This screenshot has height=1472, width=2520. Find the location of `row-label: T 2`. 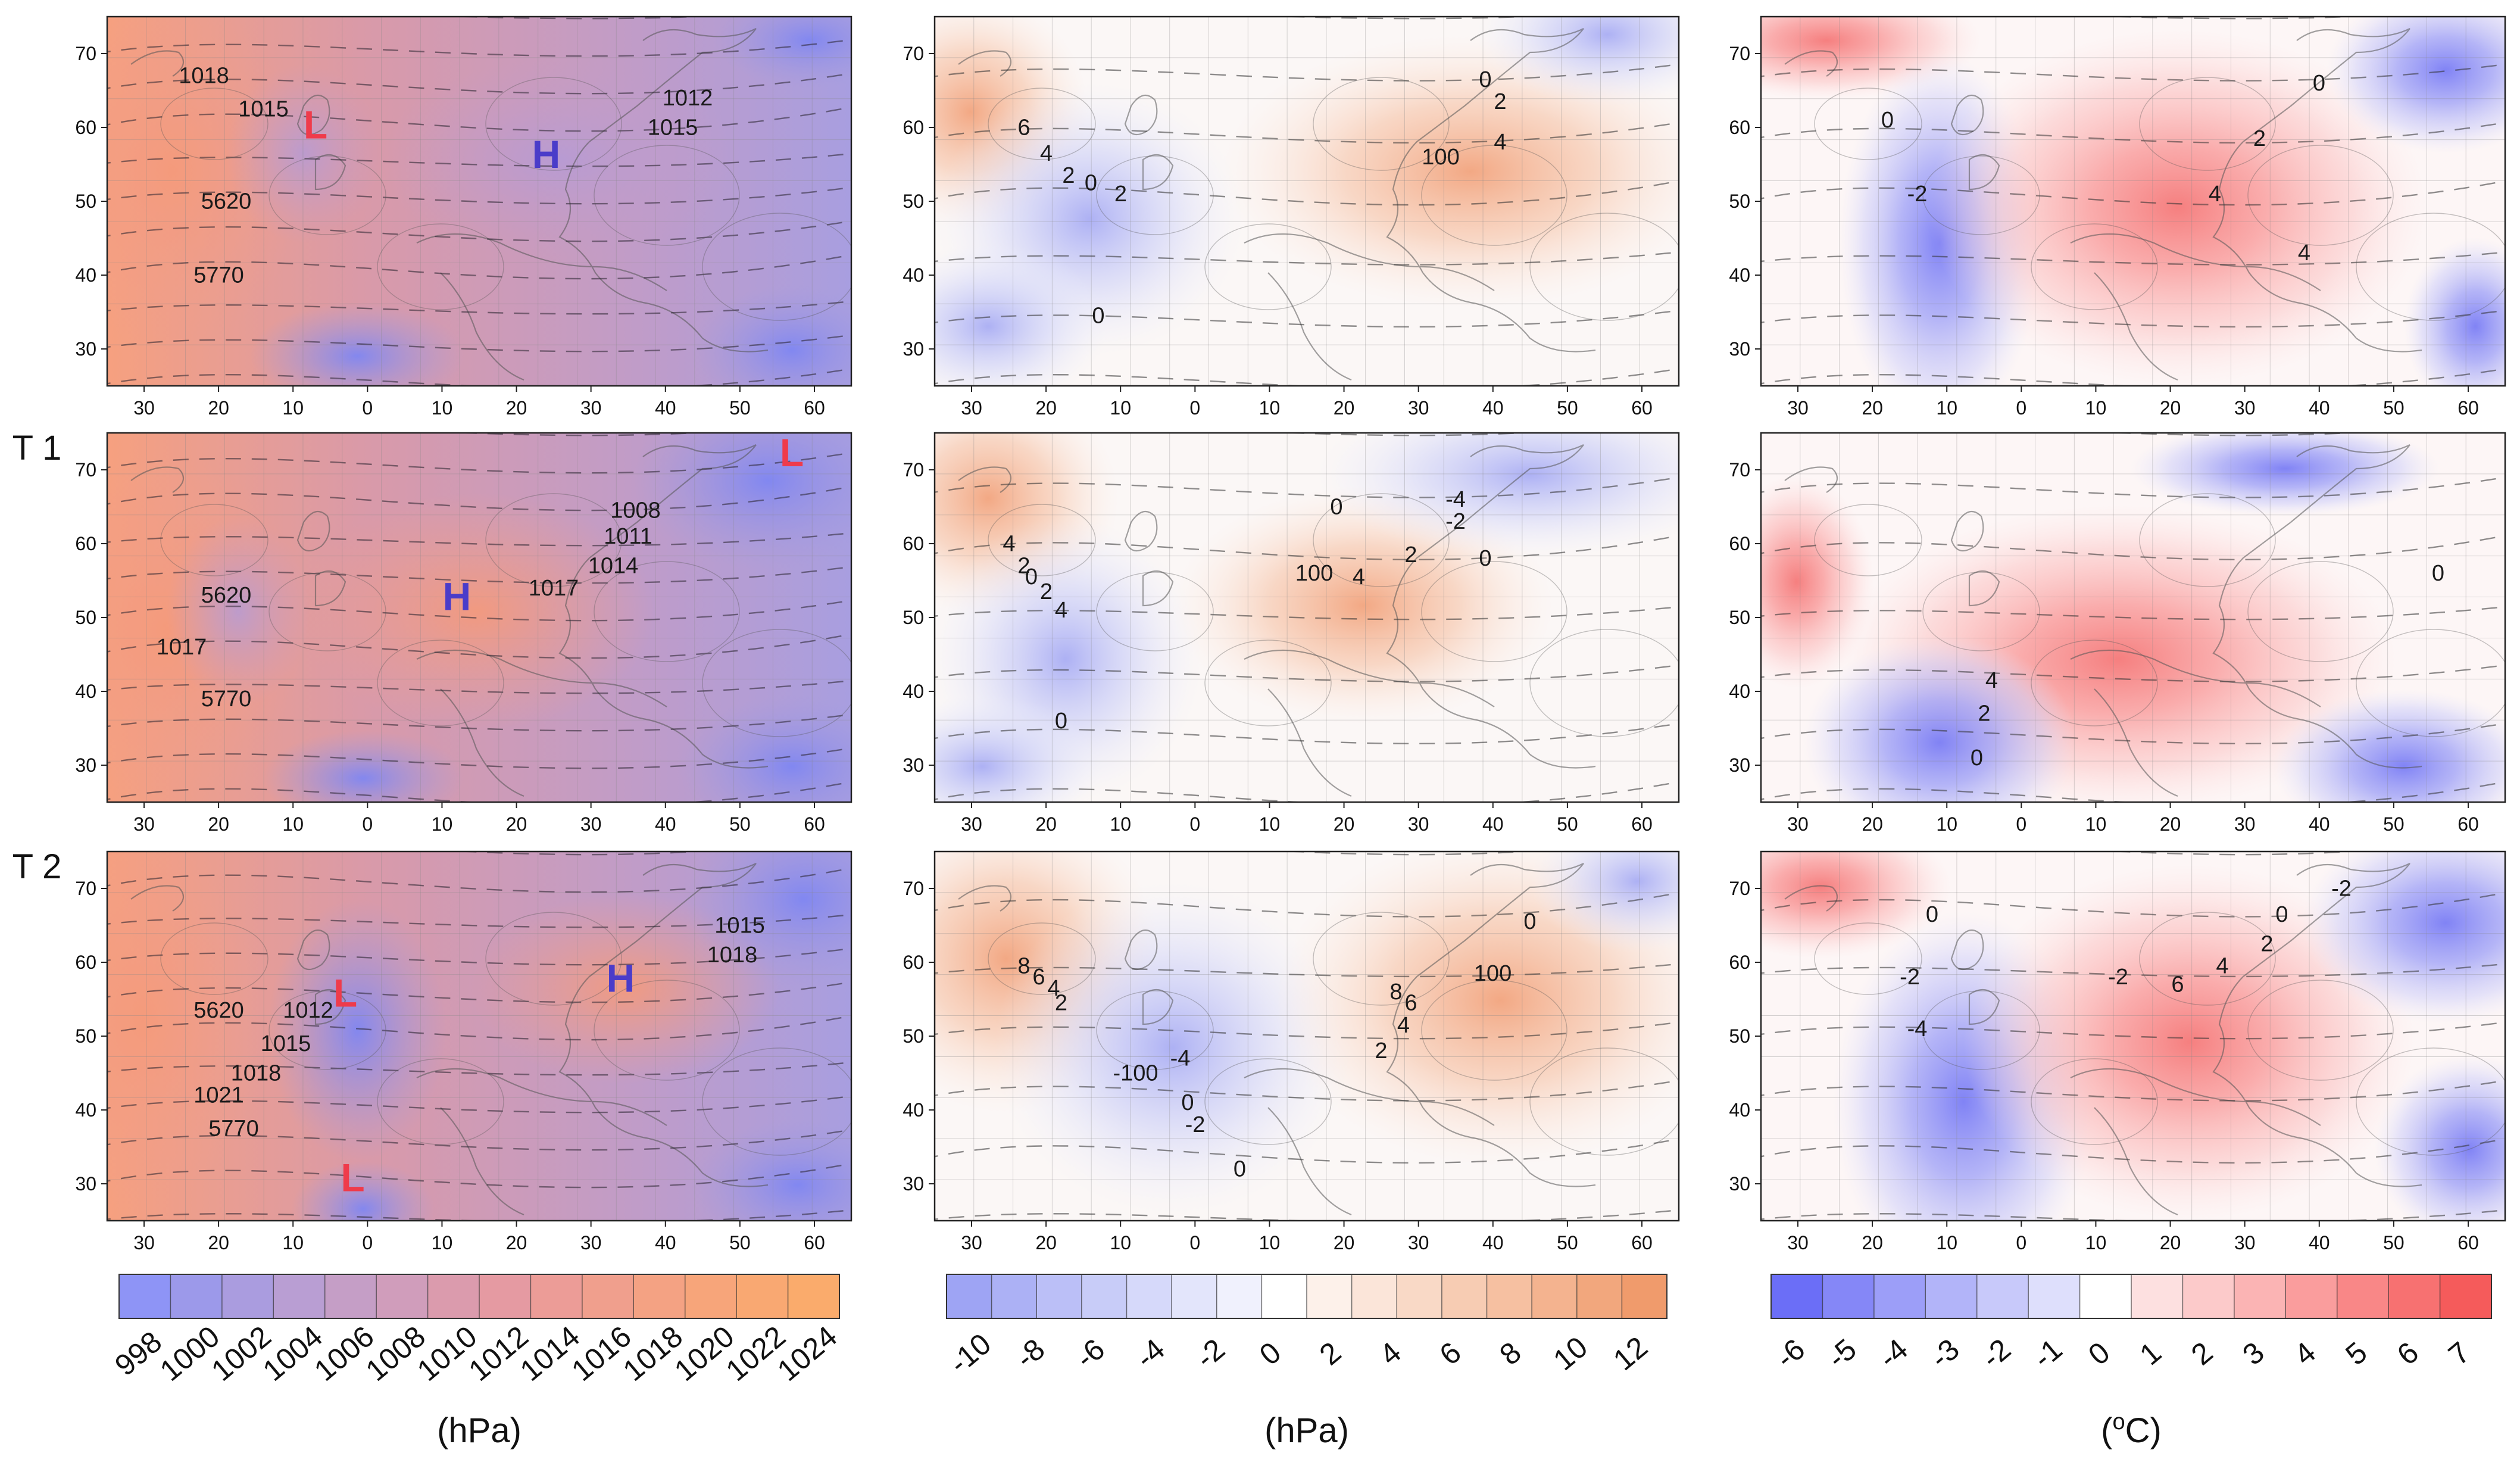

row-label: T 2 is located at coordinates (37, 866).